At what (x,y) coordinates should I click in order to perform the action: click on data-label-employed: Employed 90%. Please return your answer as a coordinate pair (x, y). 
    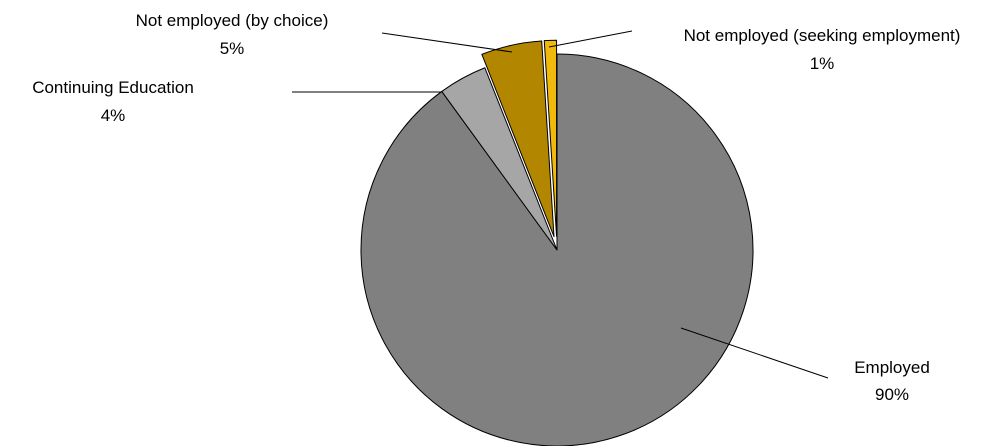
    Looking at the image, I should click on (892, 381).